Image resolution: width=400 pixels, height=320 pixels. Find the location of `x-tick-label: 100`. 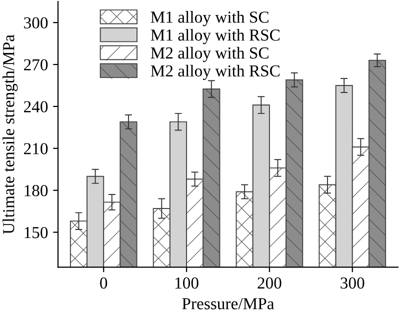

x-tick-label: 100 is located at coordinates (187, 283).